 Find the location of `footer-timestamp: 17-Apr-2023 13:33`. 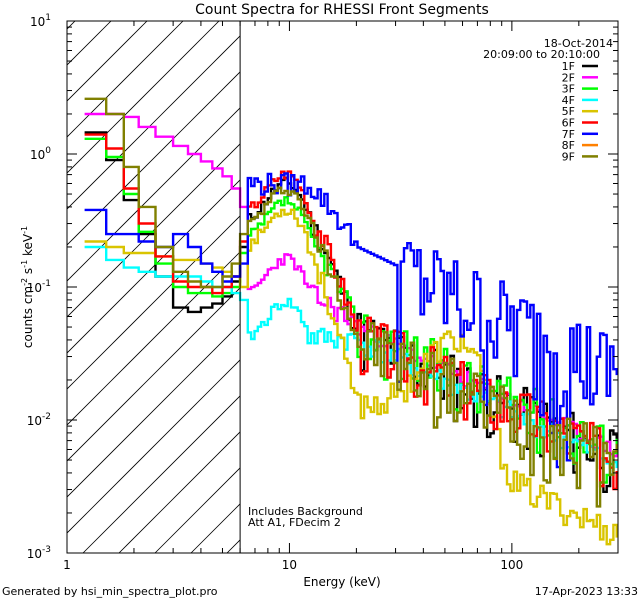

footer-timestamp: 17-Apr-2023 13:33 is located at coordinates (586, 591).